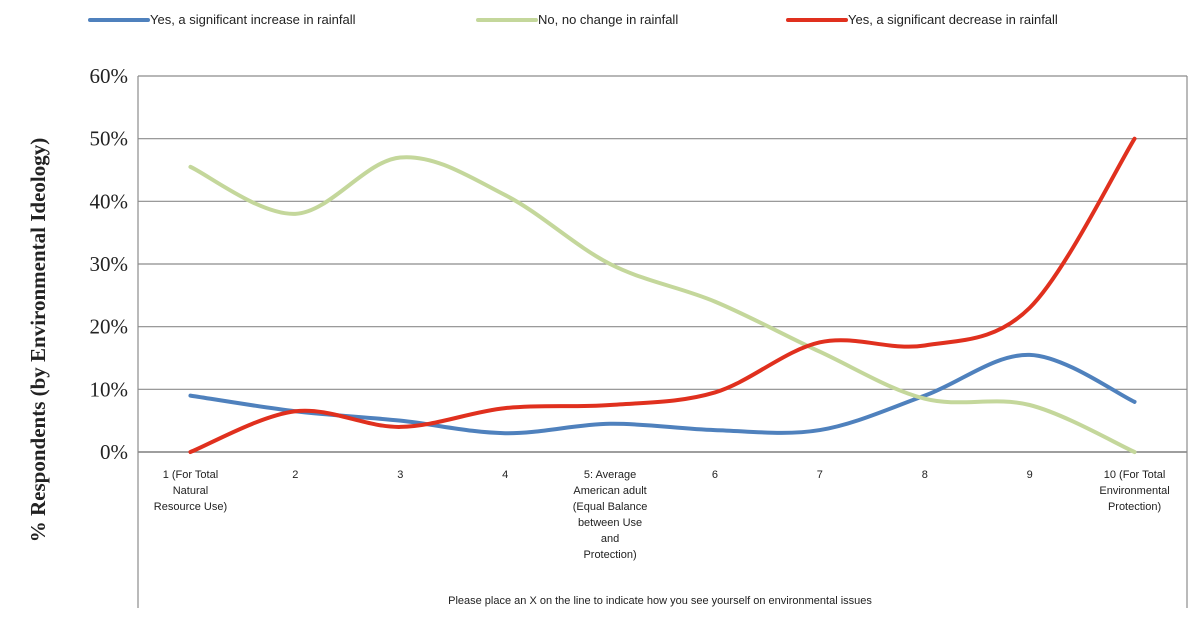 The width and height of the screenshot is (1199, 622). What do you see at coordinates (1134, 491) in the screenshot?
I see `x-tick-label: 10 (For Total Environmental Protection)` at bounding box center [1134, 491].